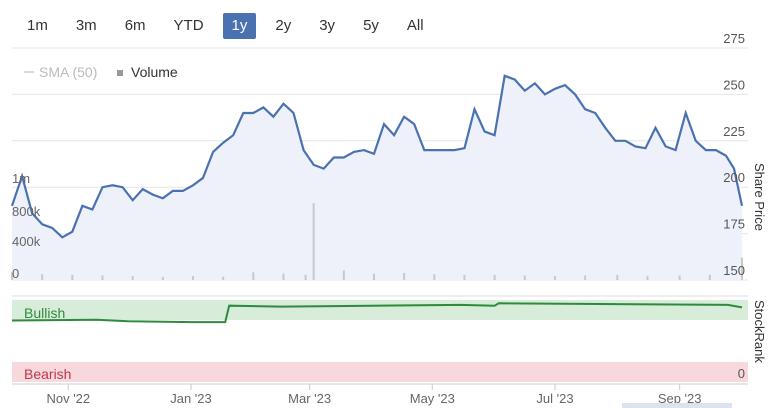 Image resolution: width=775 pixels, height=408 pixels. What do you see at coordinates (432, 398) in the screenshot?
I see `x-tick-label: May '23` at bounding box center [432, 398].